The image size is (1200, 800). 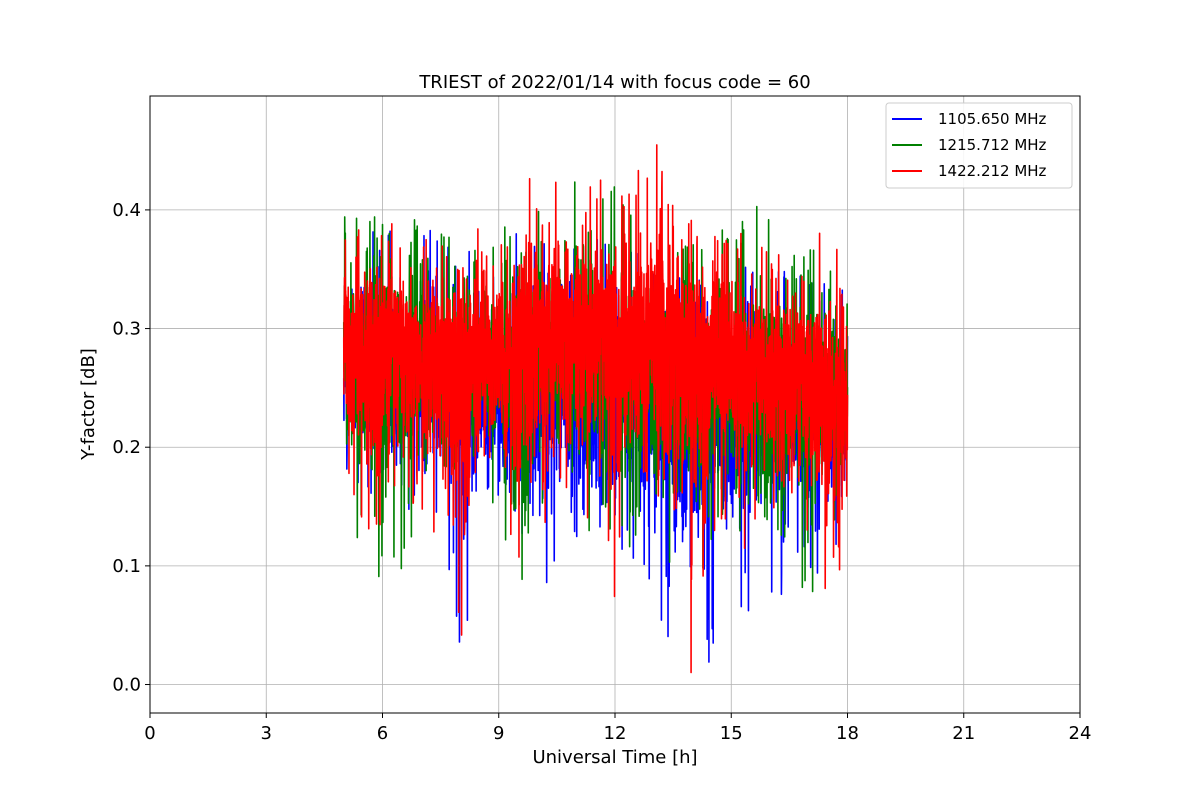 What do you see at coordinates (126, 210) in the screenshot?
I see `y-tick-label: 0.4` at bounding box center [126, 210].